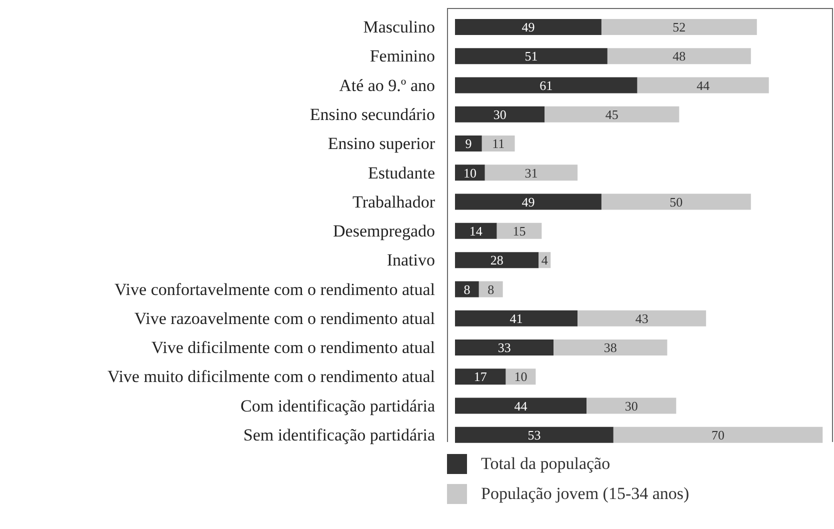  I want to click on data-label: 48, so click(679, 56).